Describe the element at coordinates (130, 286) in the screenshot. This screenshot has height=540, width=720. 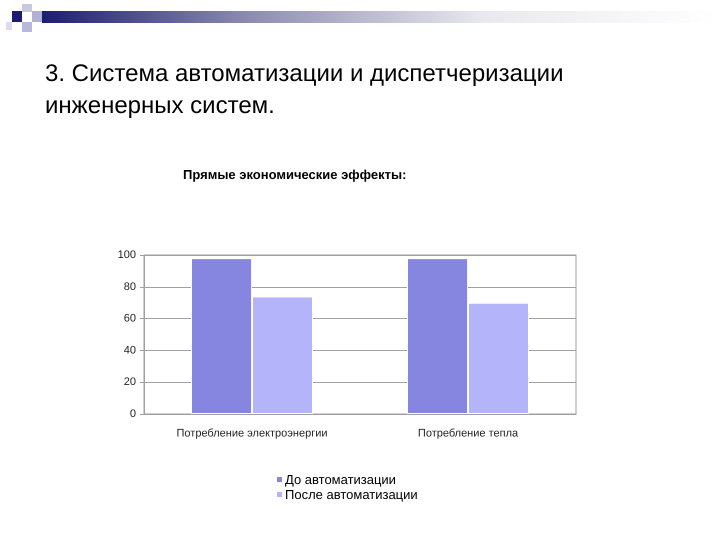
I see `y-tick-label: 80` at that location.